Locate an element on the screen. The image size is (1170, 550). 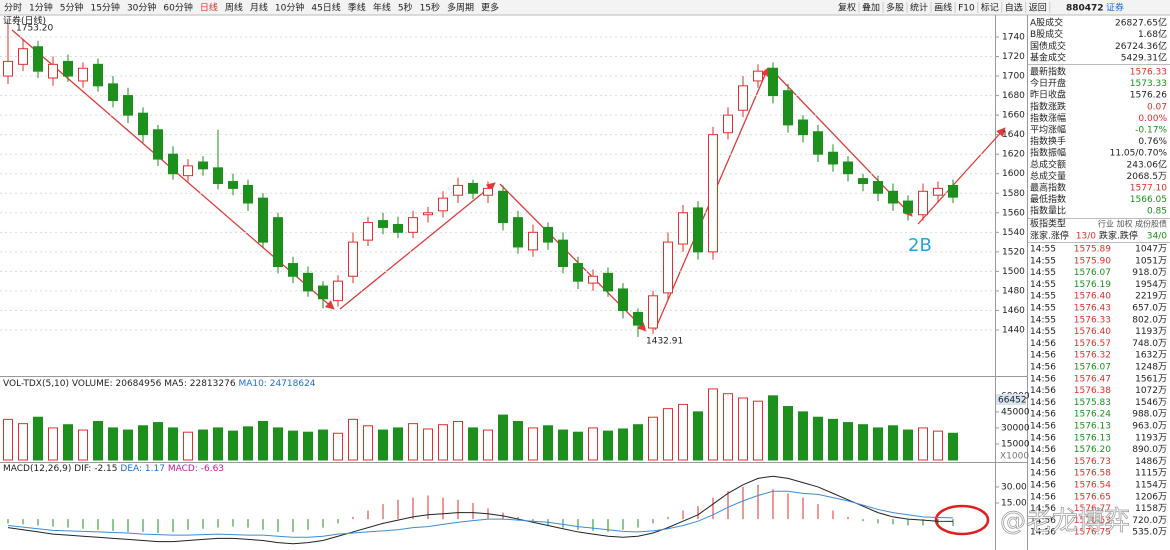
toolbar-item: 日线 is located at coordinates (209, 8).